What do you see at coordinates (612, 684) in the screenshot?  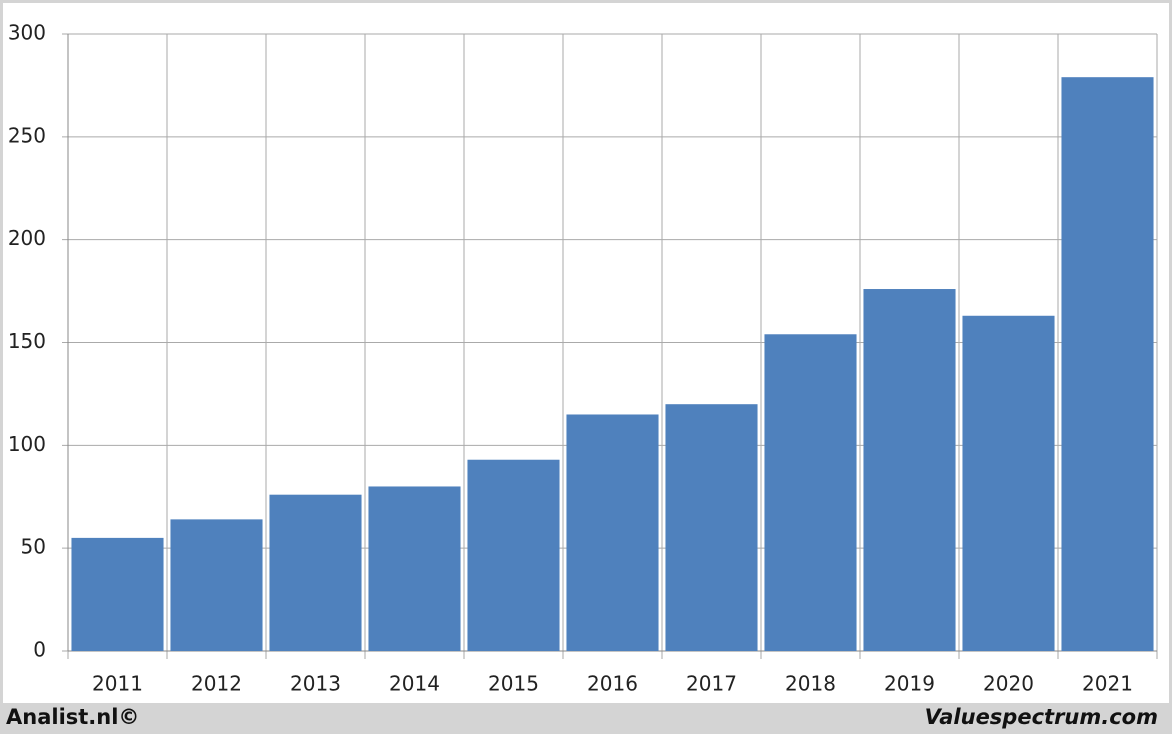 I see `x-tick-label: 2016` at bounding box center [612, 684].